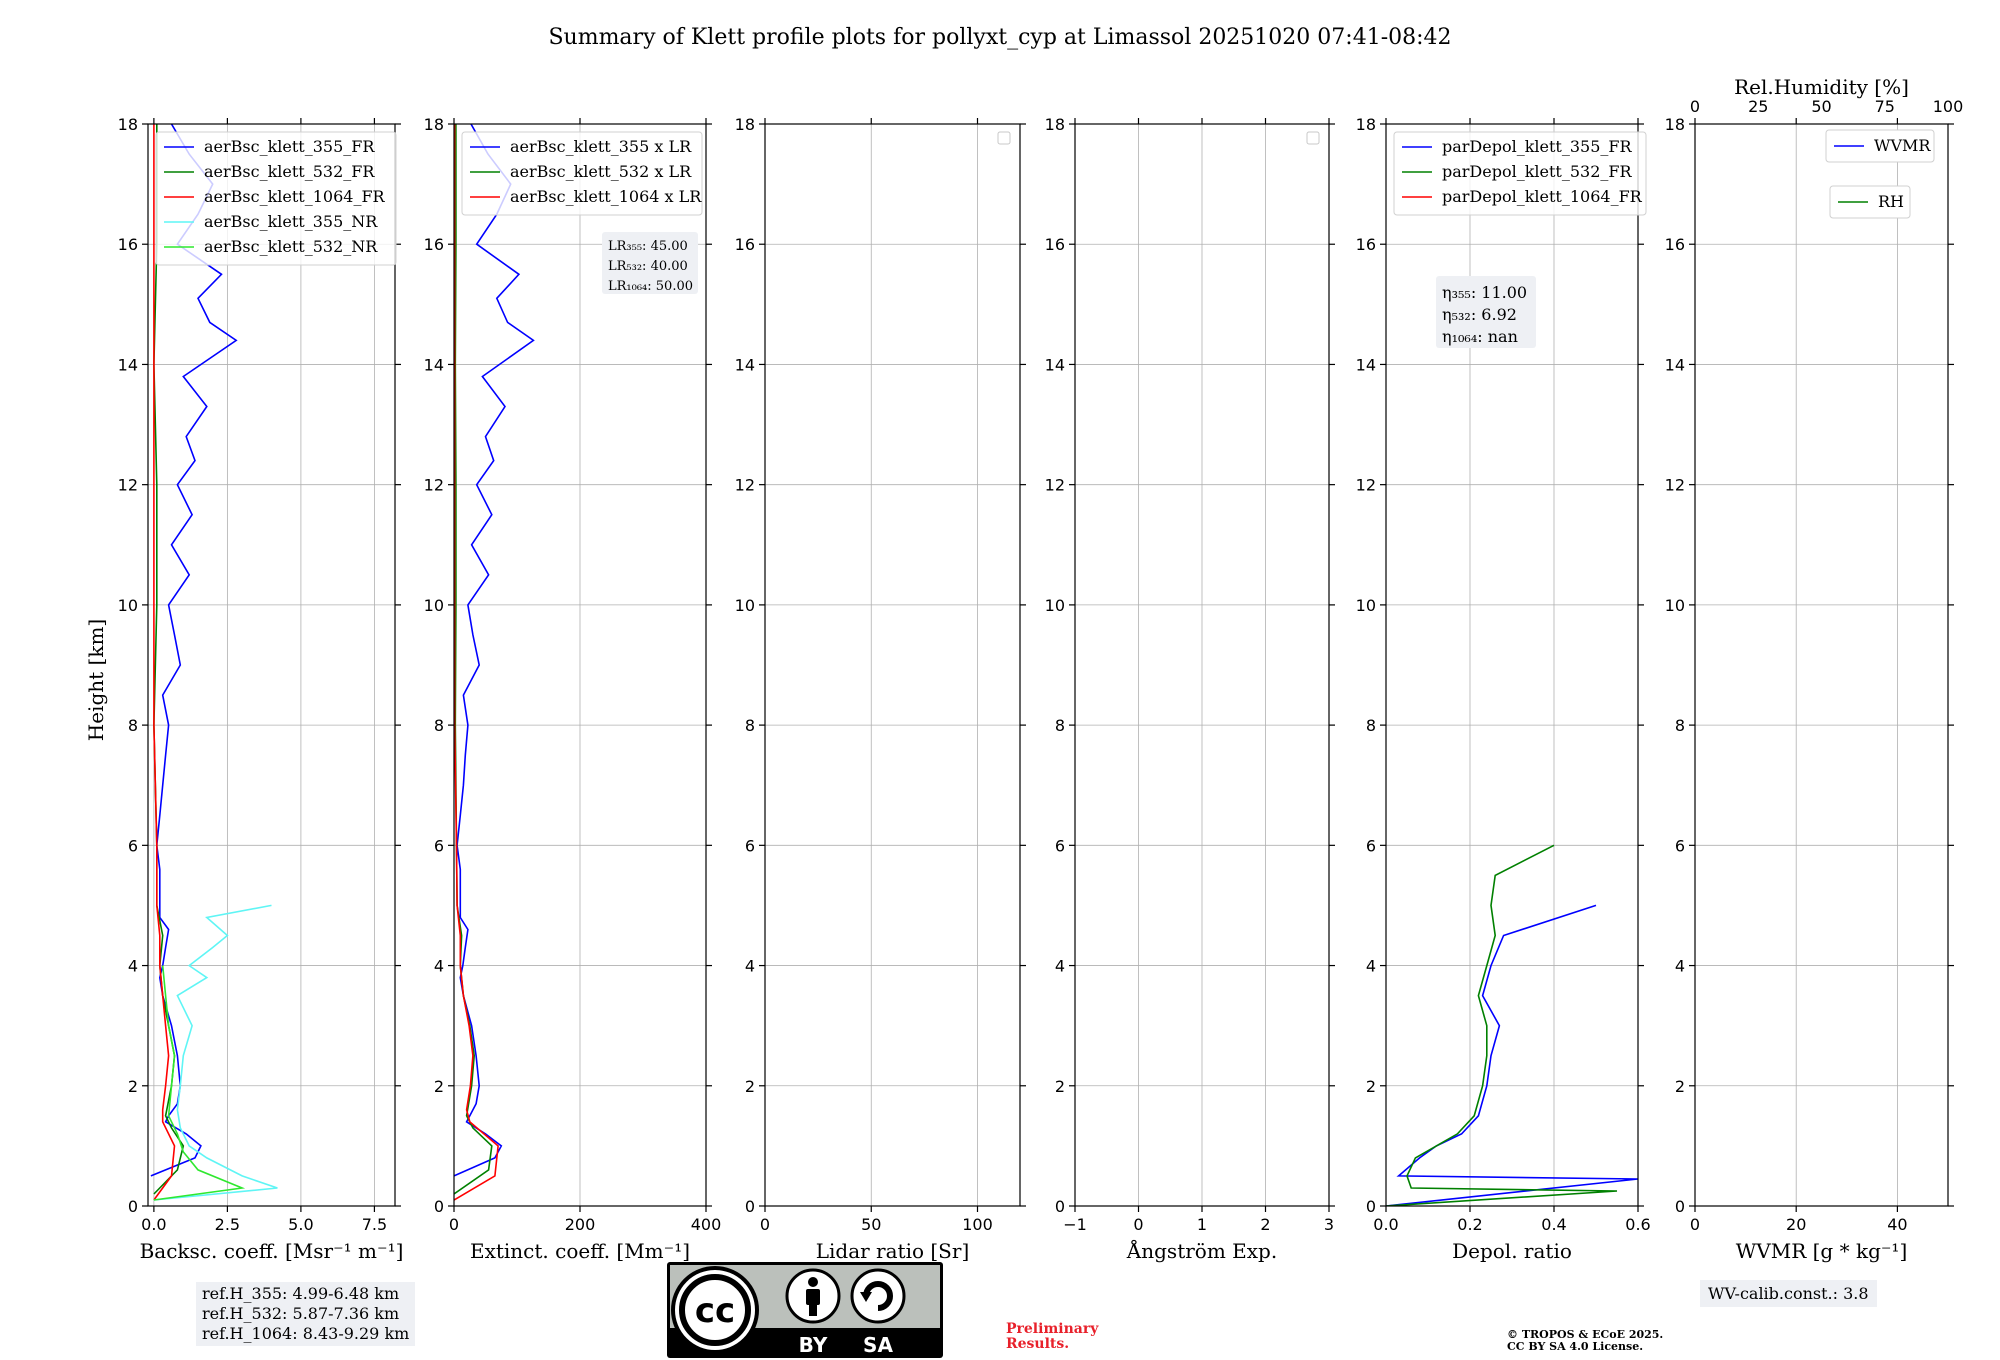  I want to click on x-tick-label: 400, so click(706, 1224).